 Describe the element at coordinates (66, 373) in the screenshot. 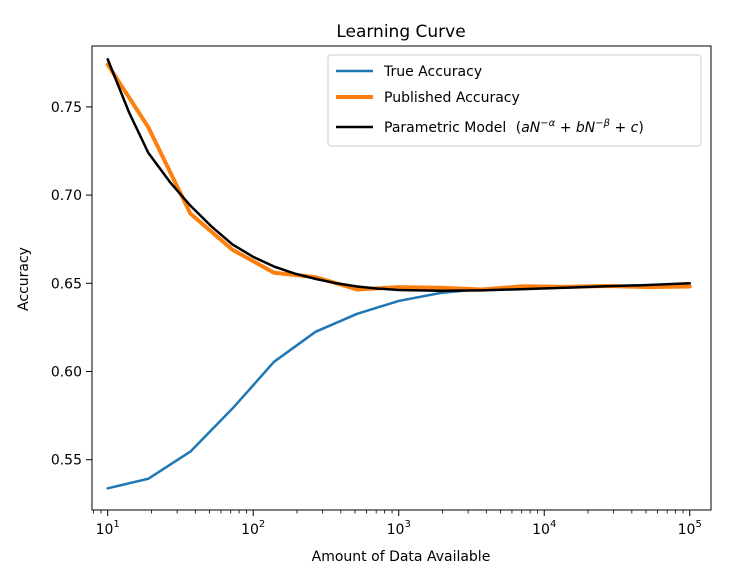

I see `y-tick-label: 0.60` at that location.